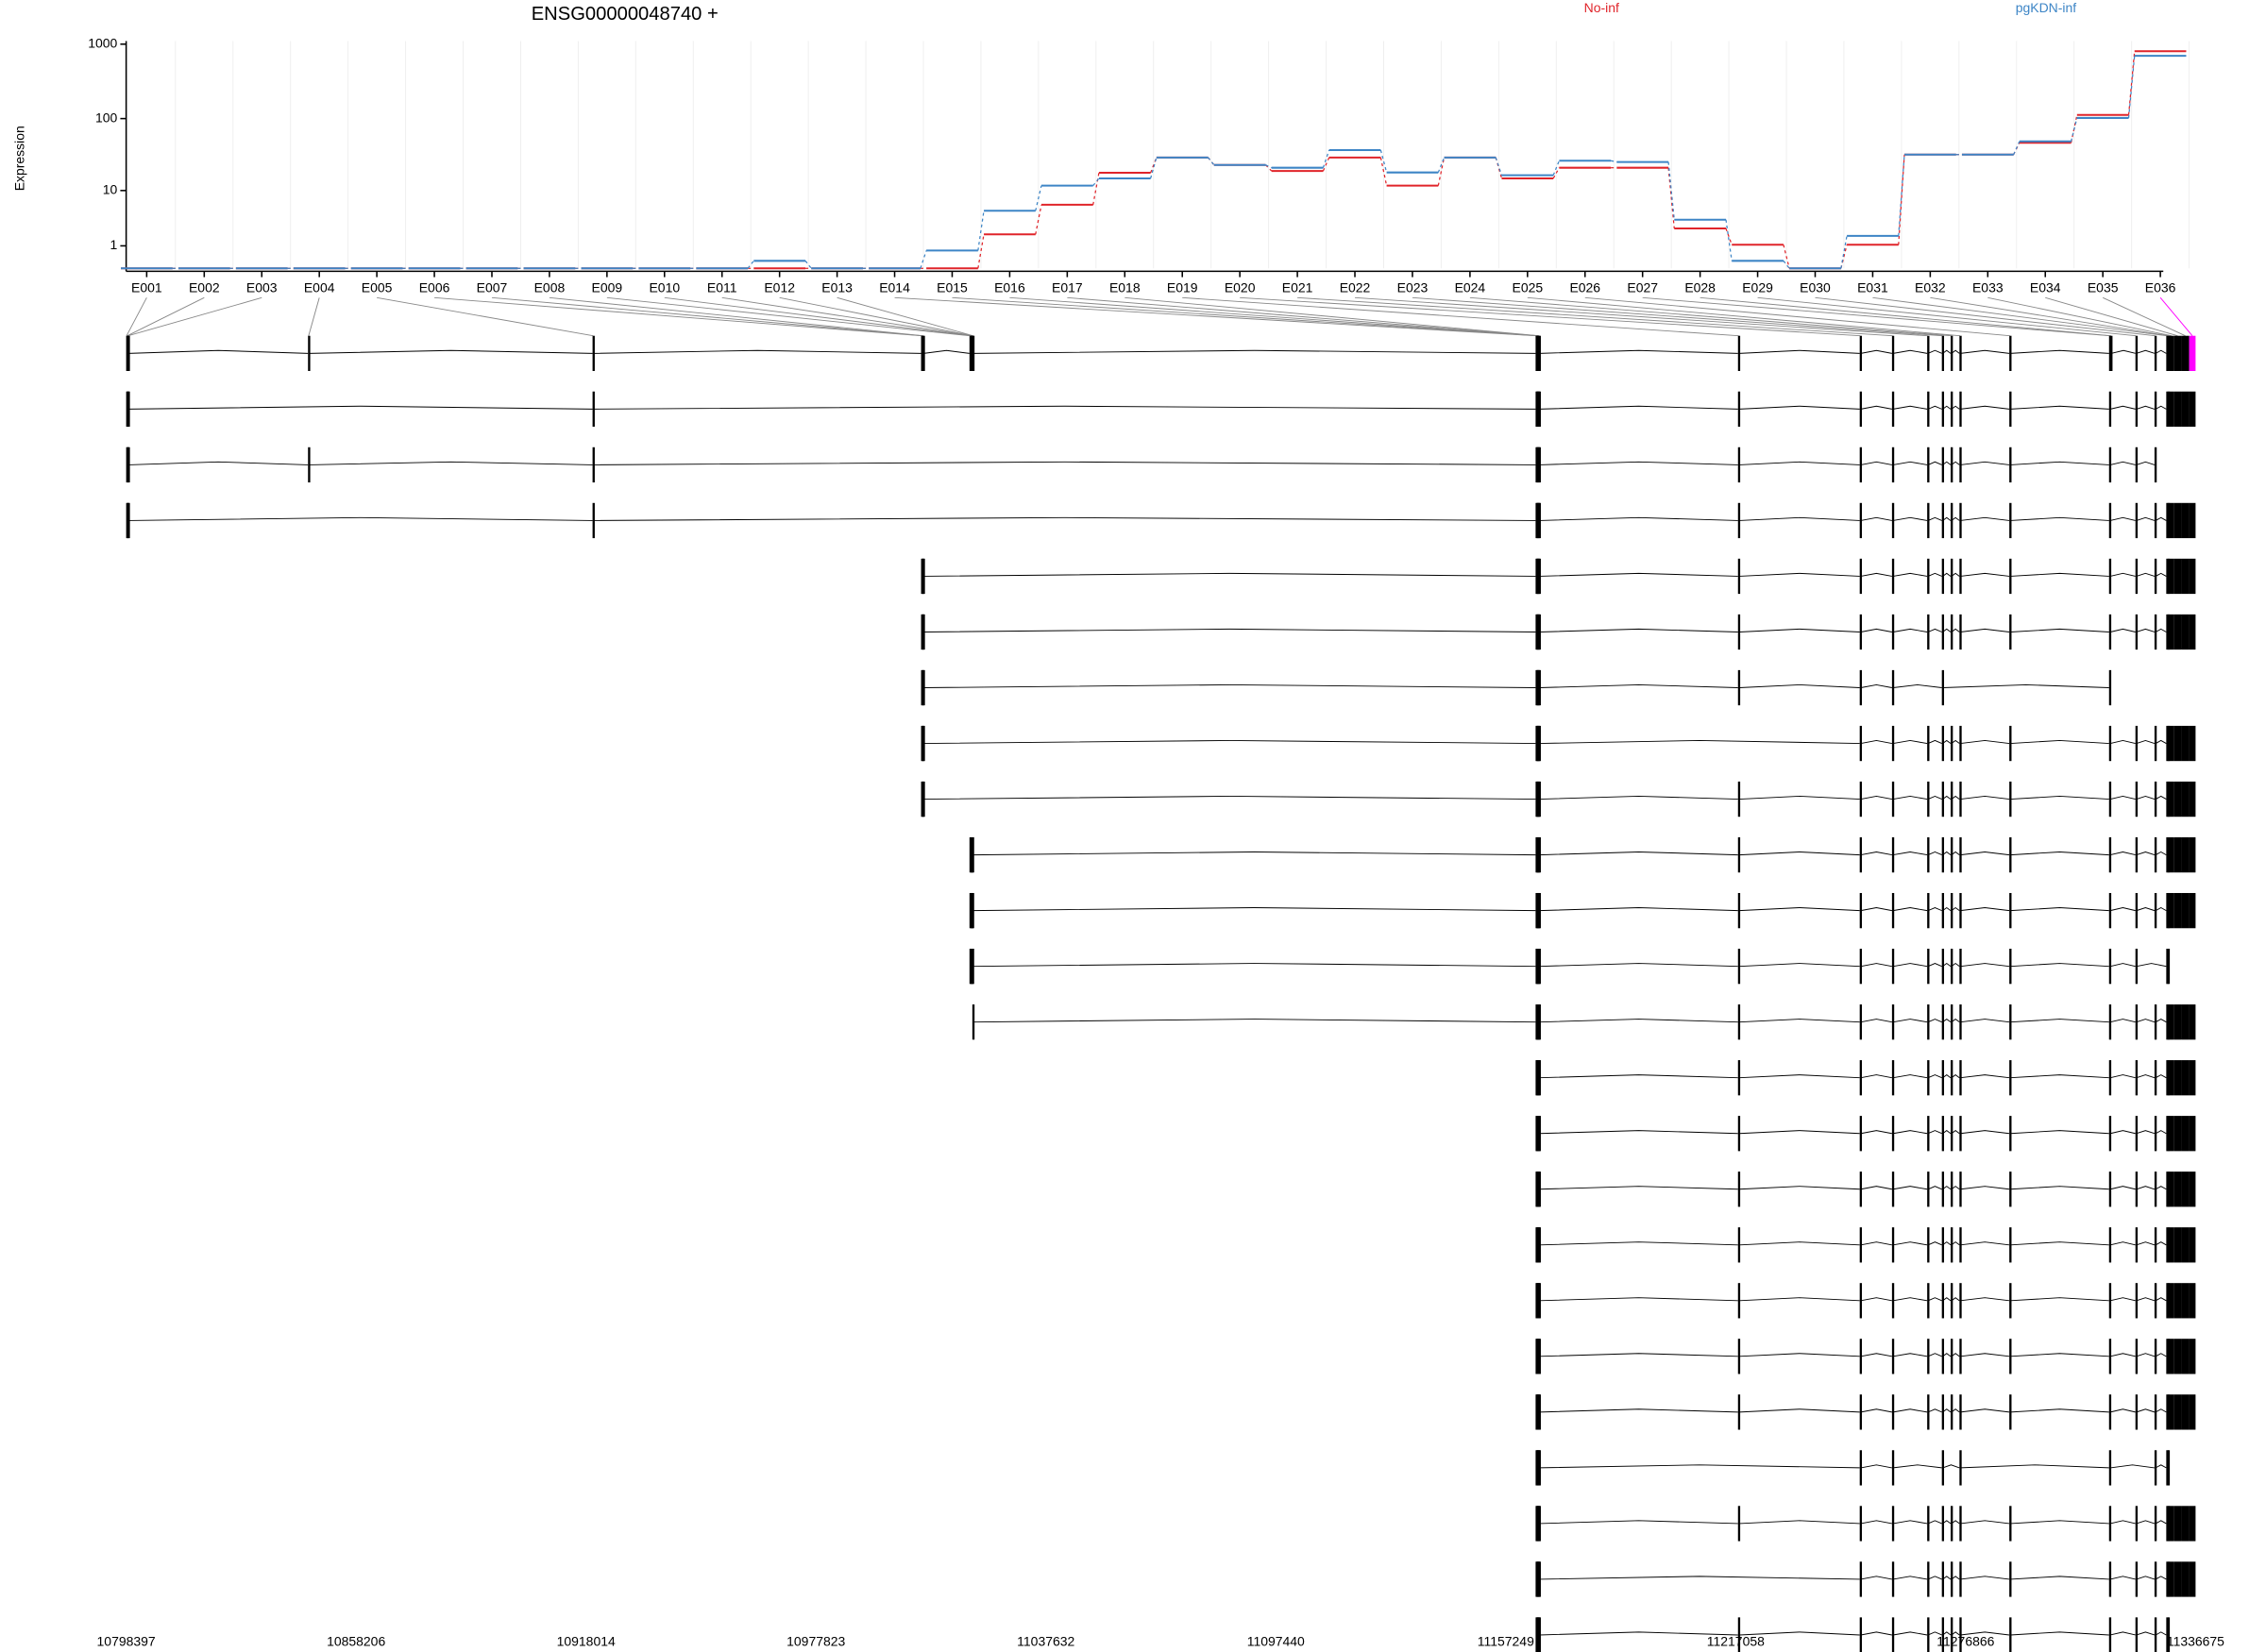  Describe the element at coordinates (378, 287) in the screenshot. I see `x-tick-label: E005` at that location.